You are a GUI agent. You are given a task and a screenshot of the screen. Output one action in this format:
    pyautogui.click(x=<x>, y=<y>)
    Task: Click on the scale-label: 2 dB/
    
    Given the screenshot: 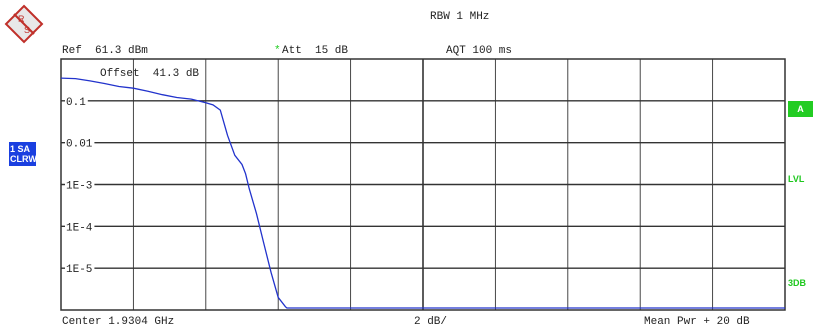 What is the action you would take?
    pyautogui.click(x=431, y=322)
    